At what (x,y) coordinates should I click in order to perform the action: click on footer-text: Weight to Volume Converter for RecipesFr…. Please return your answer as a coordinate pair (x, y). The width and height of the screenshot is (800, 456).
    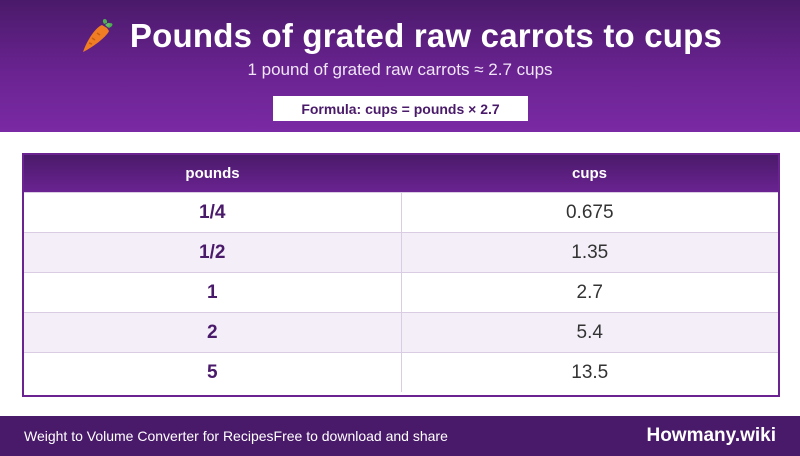
    Looking at the image, I should click on (236, 436).